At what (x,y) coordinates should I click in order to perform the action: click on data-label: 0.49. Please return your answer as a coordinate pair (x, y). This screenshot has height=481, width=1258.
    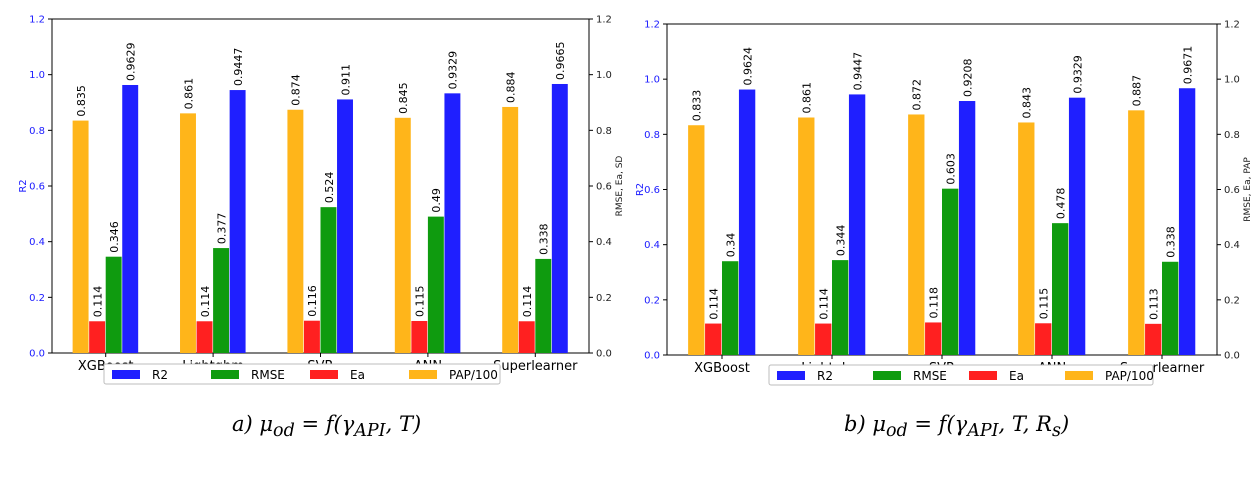
    Looking at the image, I should click on (436, 200).